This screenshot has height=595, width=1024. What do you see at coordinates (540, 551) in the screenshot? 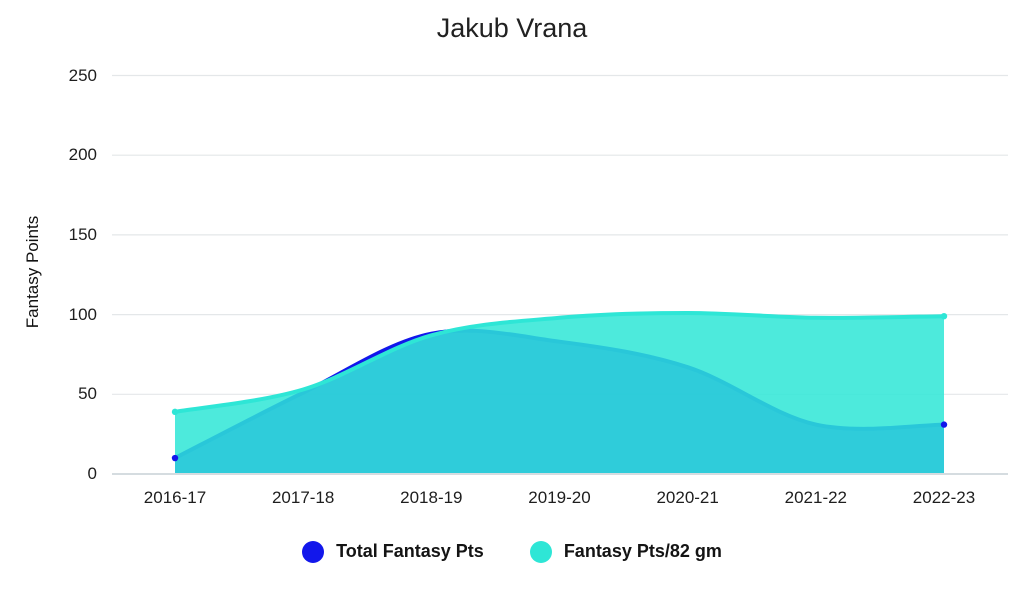
I see `legend-dot-fantasy-pts-per-82-icon` at bounding box center [540, 551].